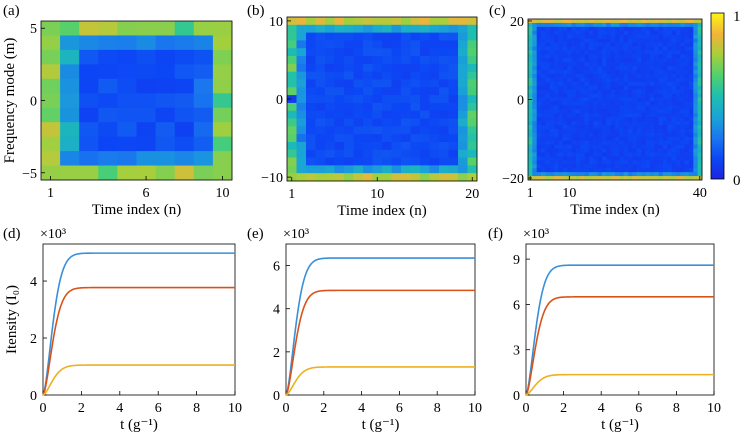 Image resolution: width=747 pixels, height=436 pixels. What do you see at coordinates (516, 260) in the screenshot?
I see `y-tick-label: 9` at bounding box center [516, 260].